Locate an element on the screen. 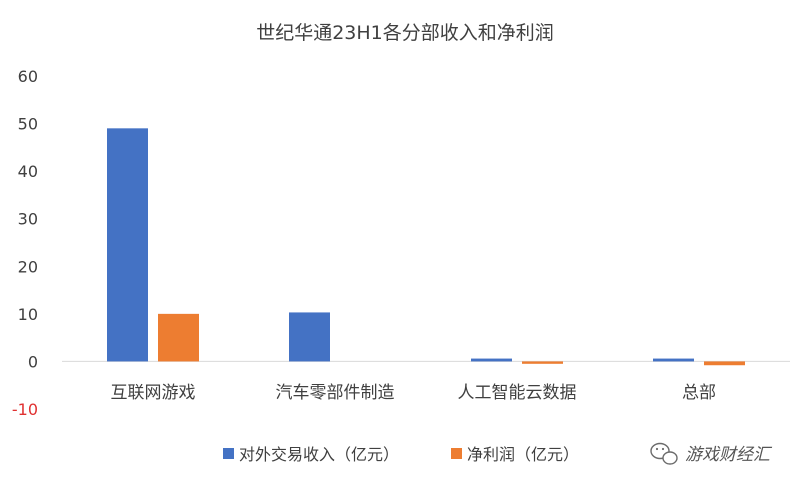 This screenshot has width=811, height=486. y-tick-label: -10 is located at coordinates (25, 409).